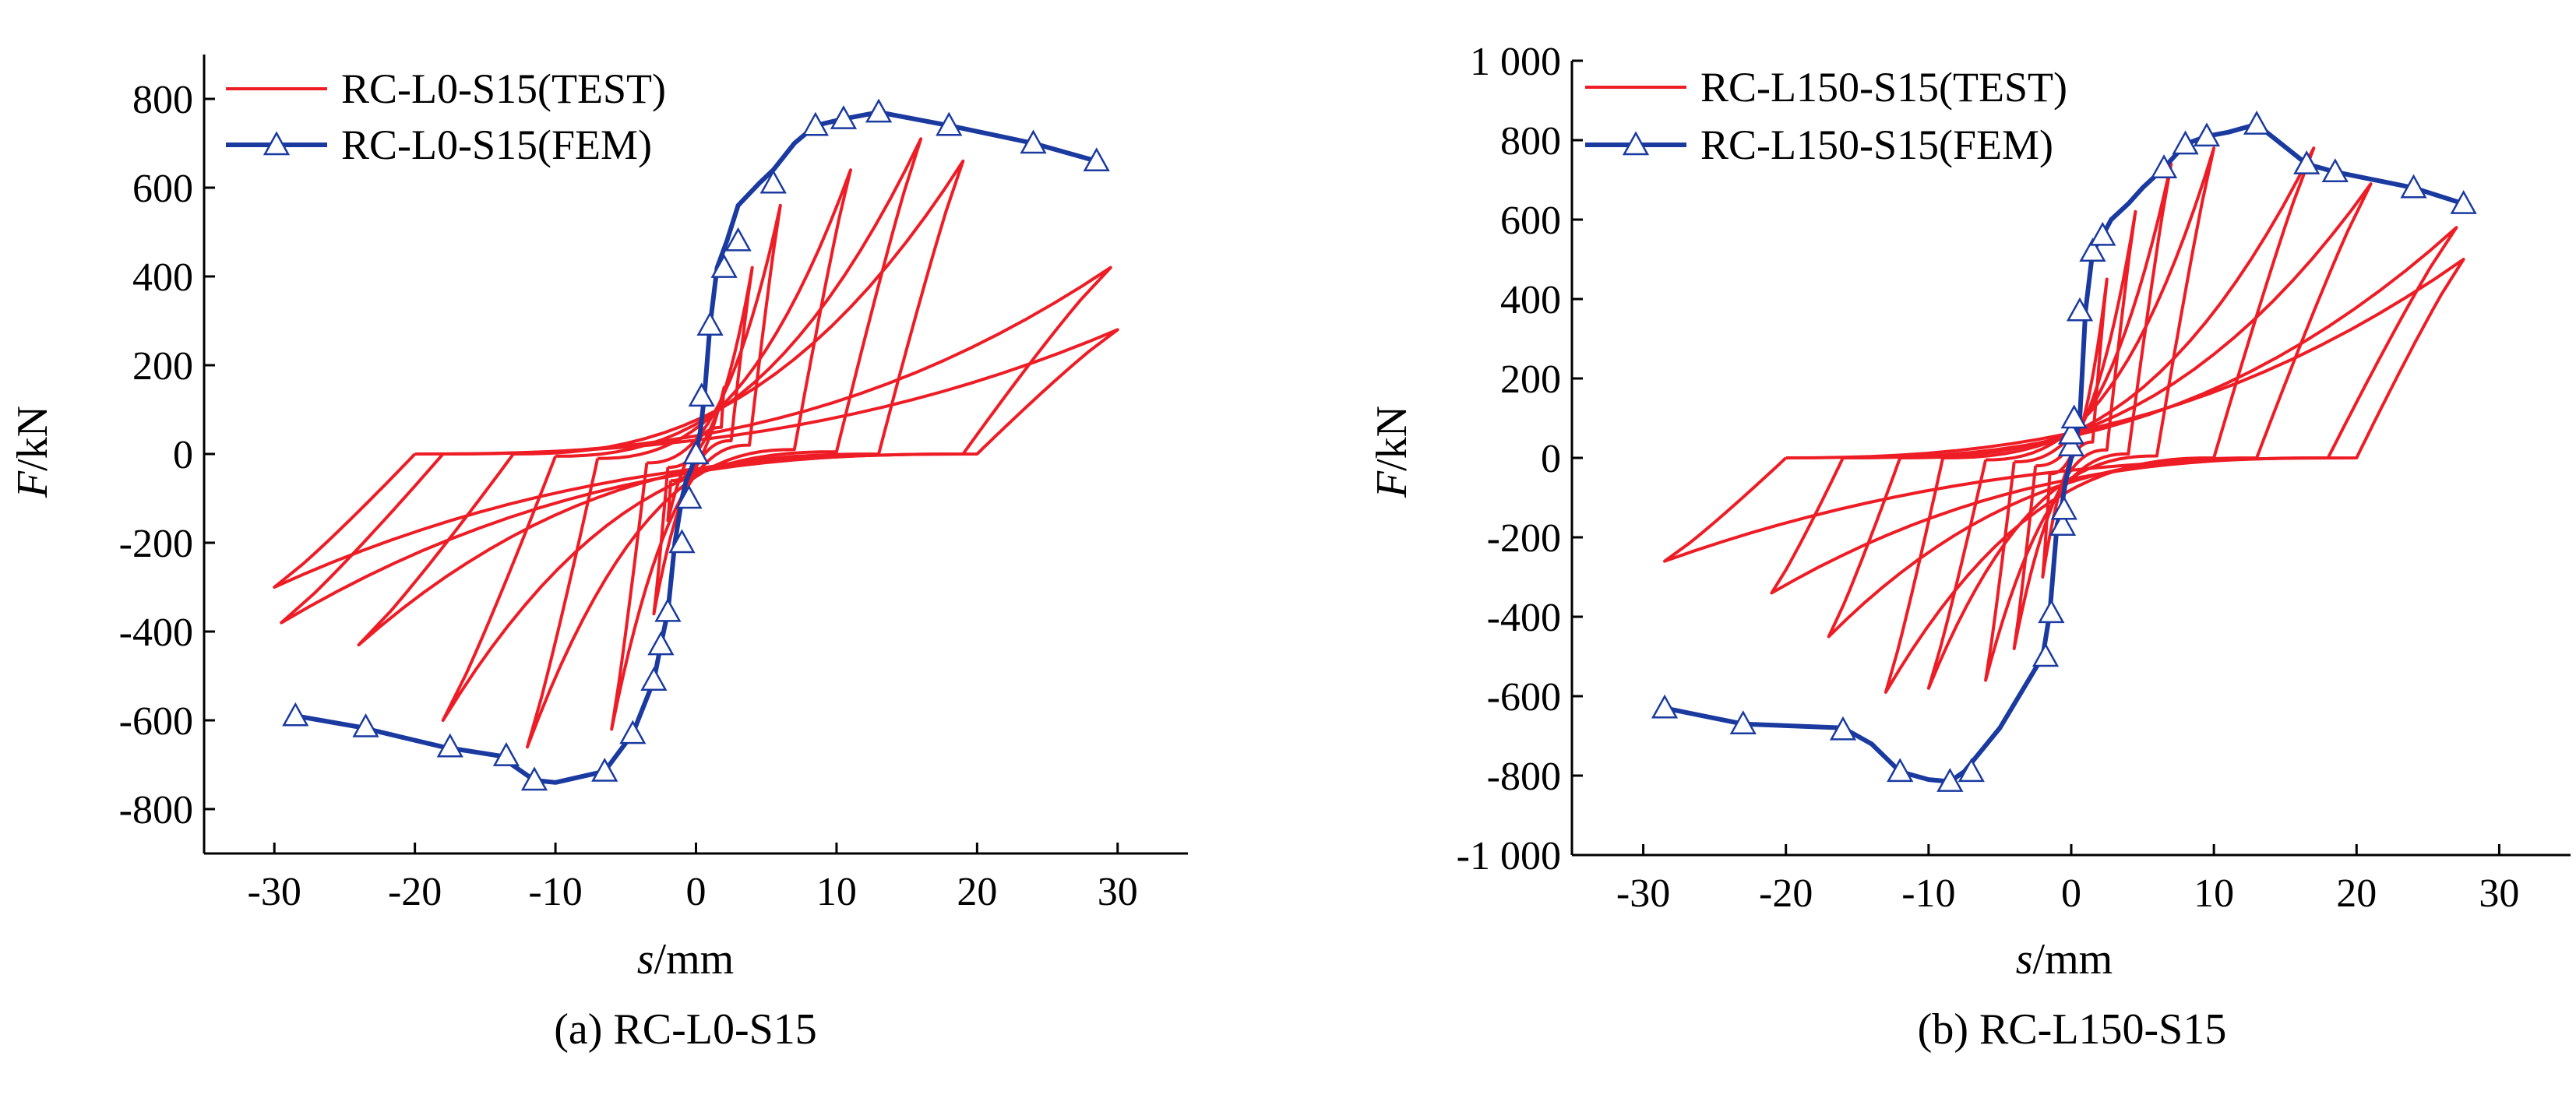 Image resolution: width=2576 pixels, height=1098 pixels. I want to click on legend: RC-L150-S15(TEST) RC-L150-S15(FEM), so click(1826, 116).